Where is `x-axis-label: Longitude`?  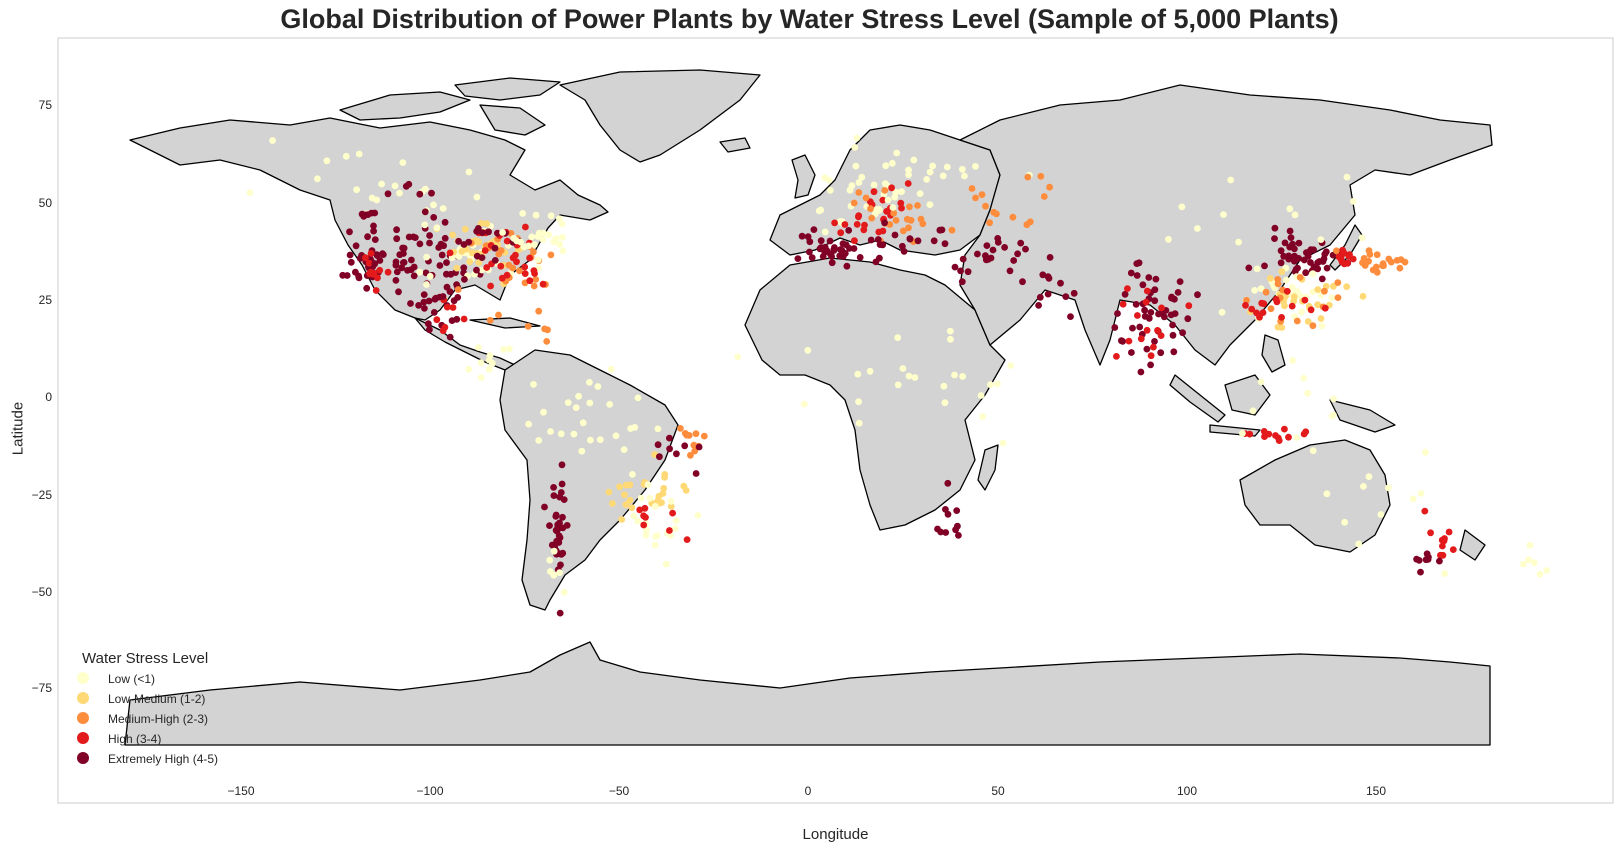
x-axis-label: Longitude is located at coordinates (835, 834).